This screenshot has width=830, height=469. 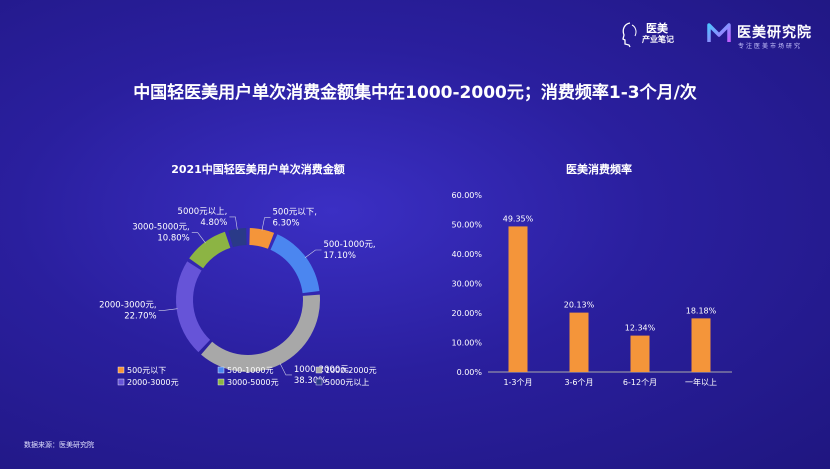 I want to click on data-source: 数据来源：医美研究院, so click(x=59, y=445).